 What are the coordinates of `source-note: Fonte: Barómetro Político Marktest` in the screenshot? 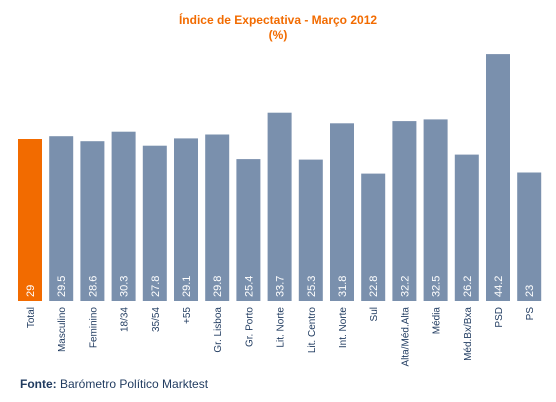 It's located at (114, 384).